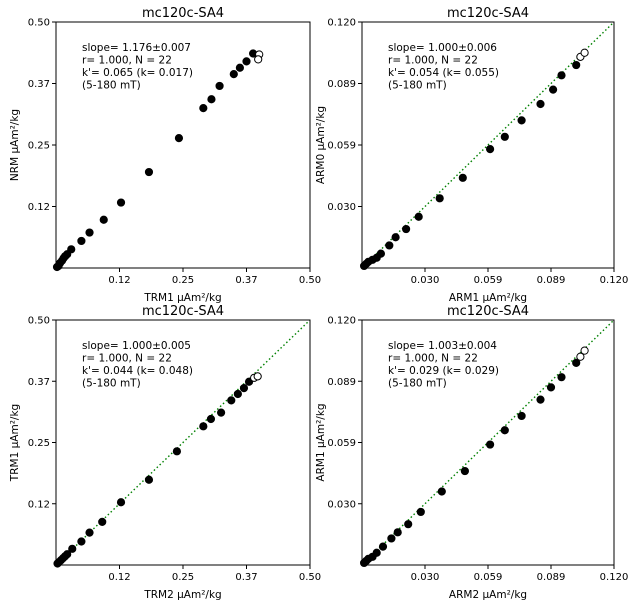  What do you see at coordinates (182, 298) in the screenshot?
I see `x-axis-label: TRM1 µAm²/kg` at bounding box center [182, 298].